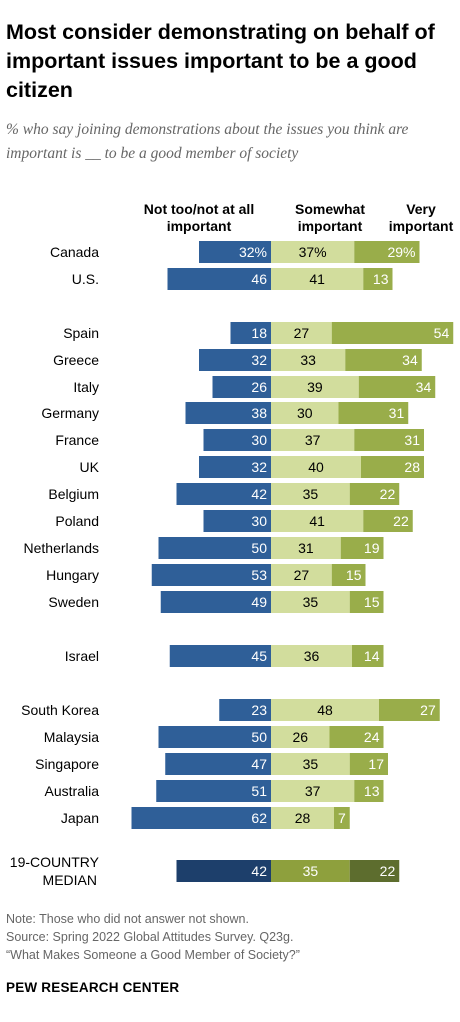 The height and width of the screenshot is (1022, 460). Describe the element at coordinates (259, 871) in the screenshot. I see `value-label-not-important: 42` at that location.